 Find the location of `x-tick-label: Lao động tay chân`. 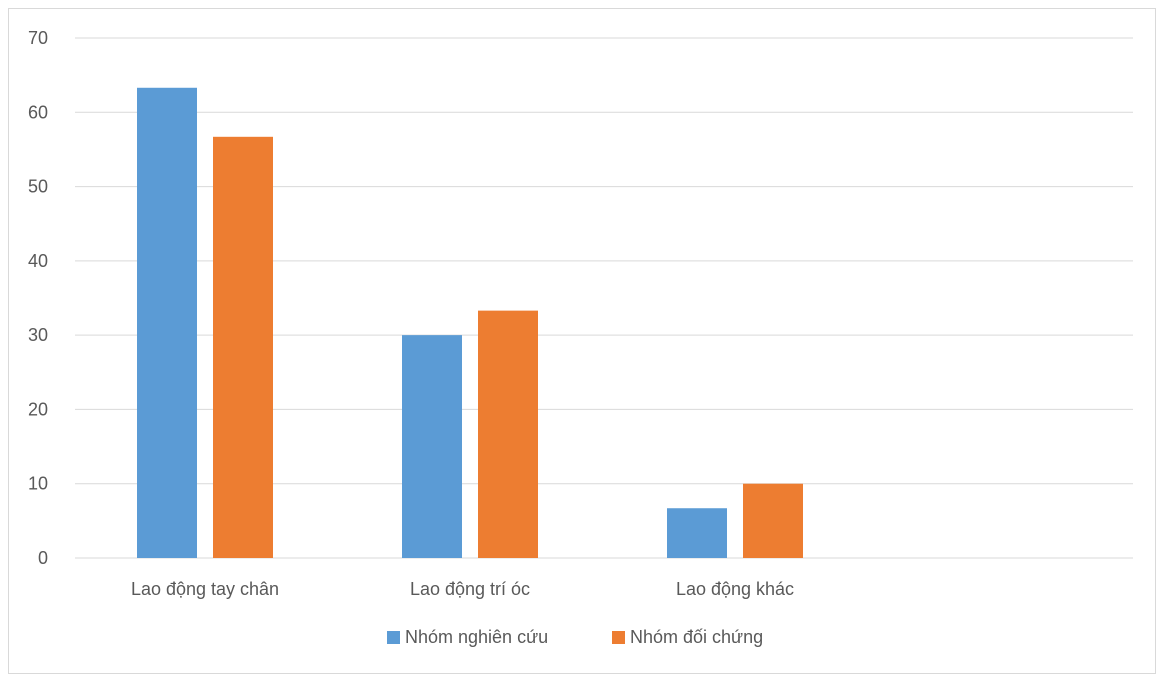

x-tick-label: Lao động tay chân is located at coordinates (205, 589).